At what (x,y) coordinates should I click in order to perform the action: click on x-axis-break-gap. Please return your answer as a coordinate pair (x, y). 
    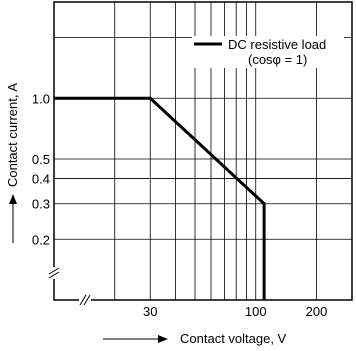
    Looking at the image, I should click on (85, 300).